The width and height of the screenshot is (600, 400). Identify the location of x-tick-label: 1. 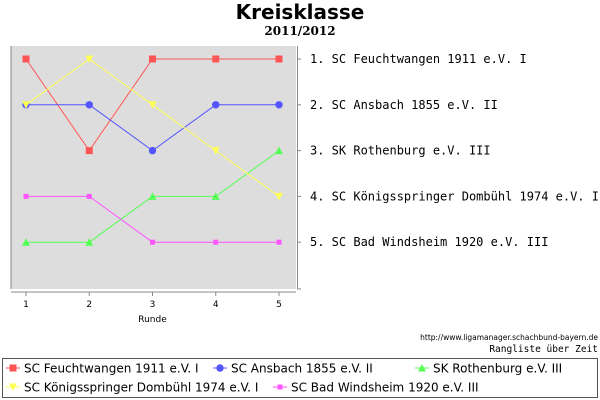
(26, 305).